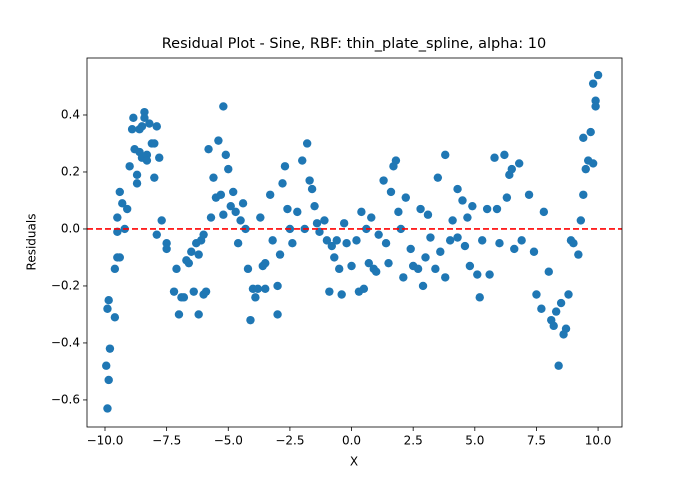 This screenshot has width=690, height=480. I want to click on y-tick-label: −0.2, so click(65, 285).